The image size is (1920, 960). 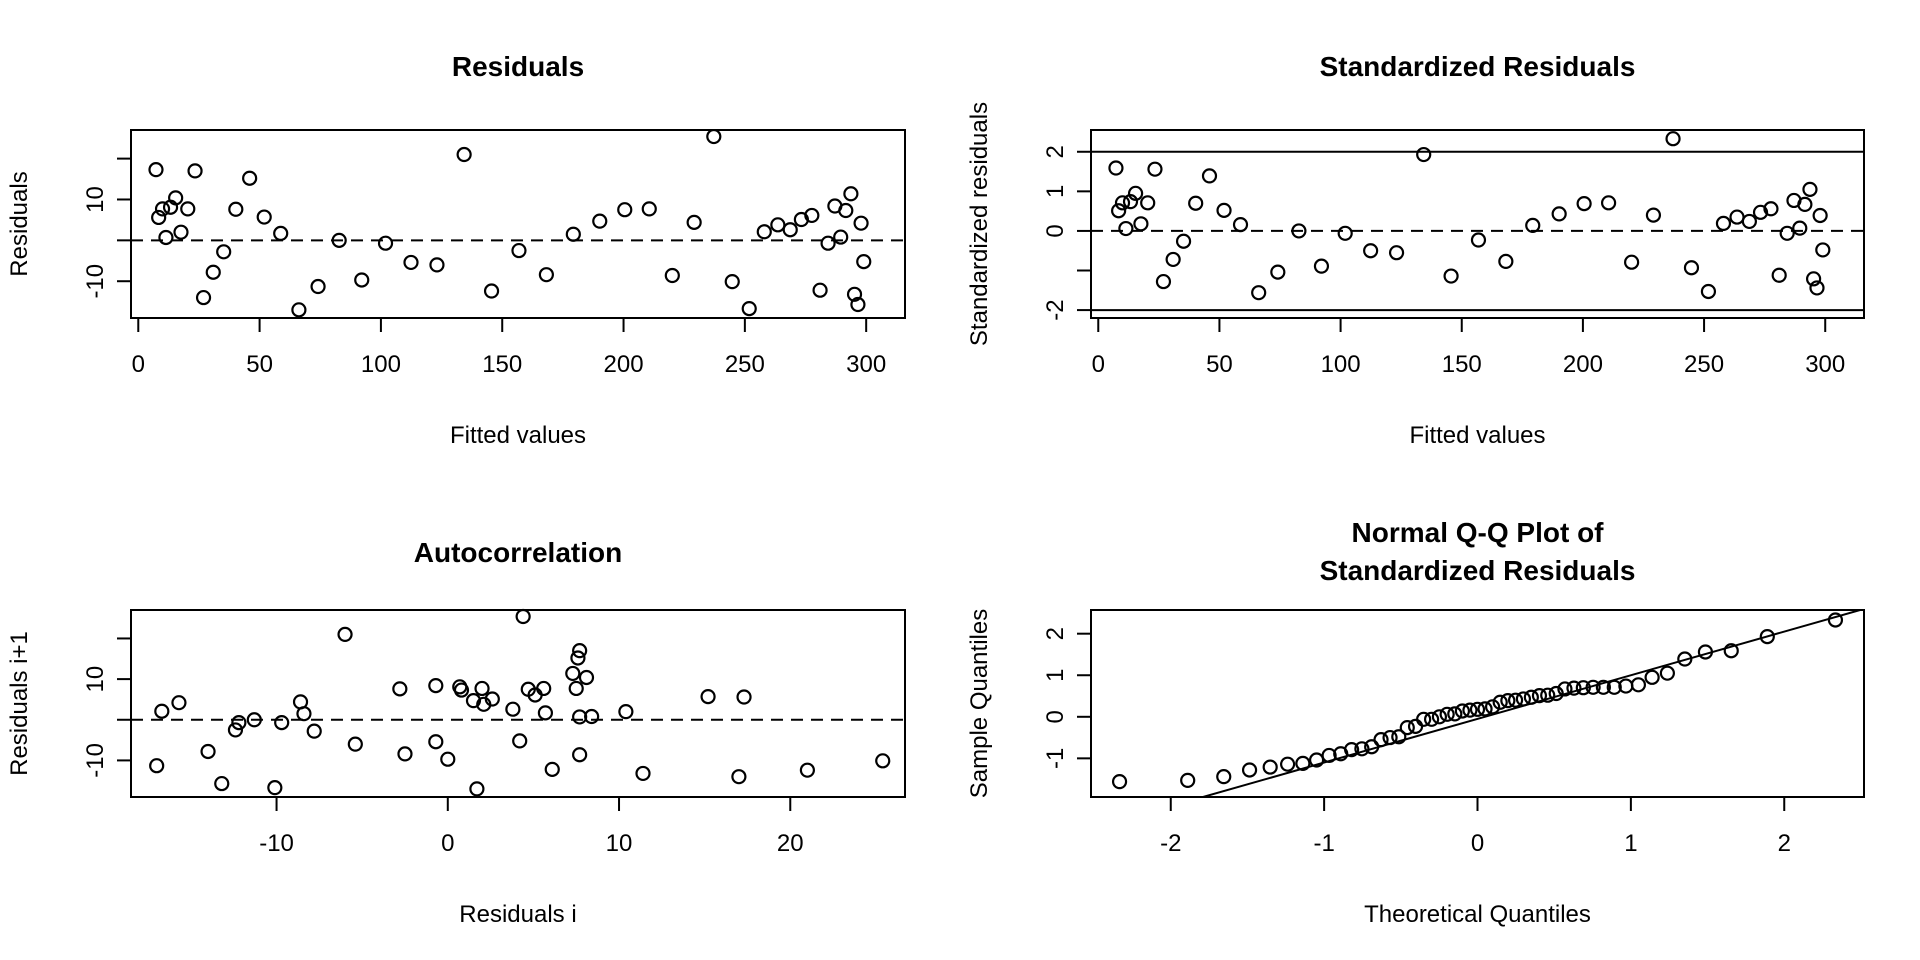 I want to click on y-tick-label: -10, so click(x=95, y=760).